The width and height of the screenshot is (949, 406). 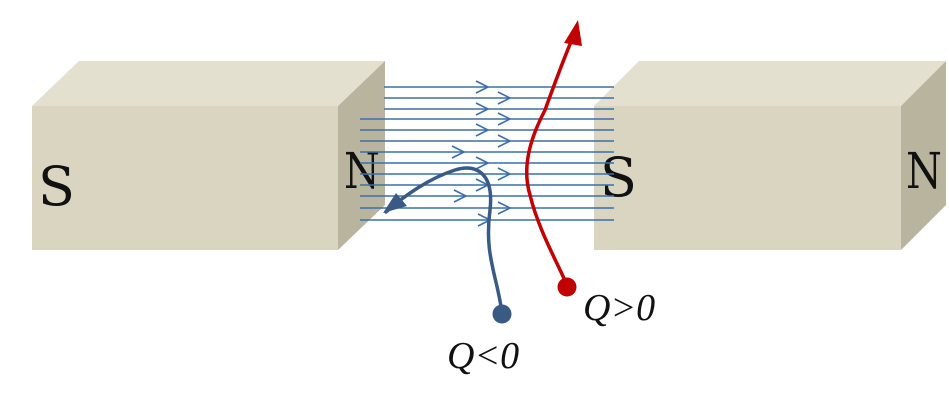 What do you see at coordinates (502, 314) in the screenshot?
I see `negative-charge-dot` at bounding box center [502, 314].